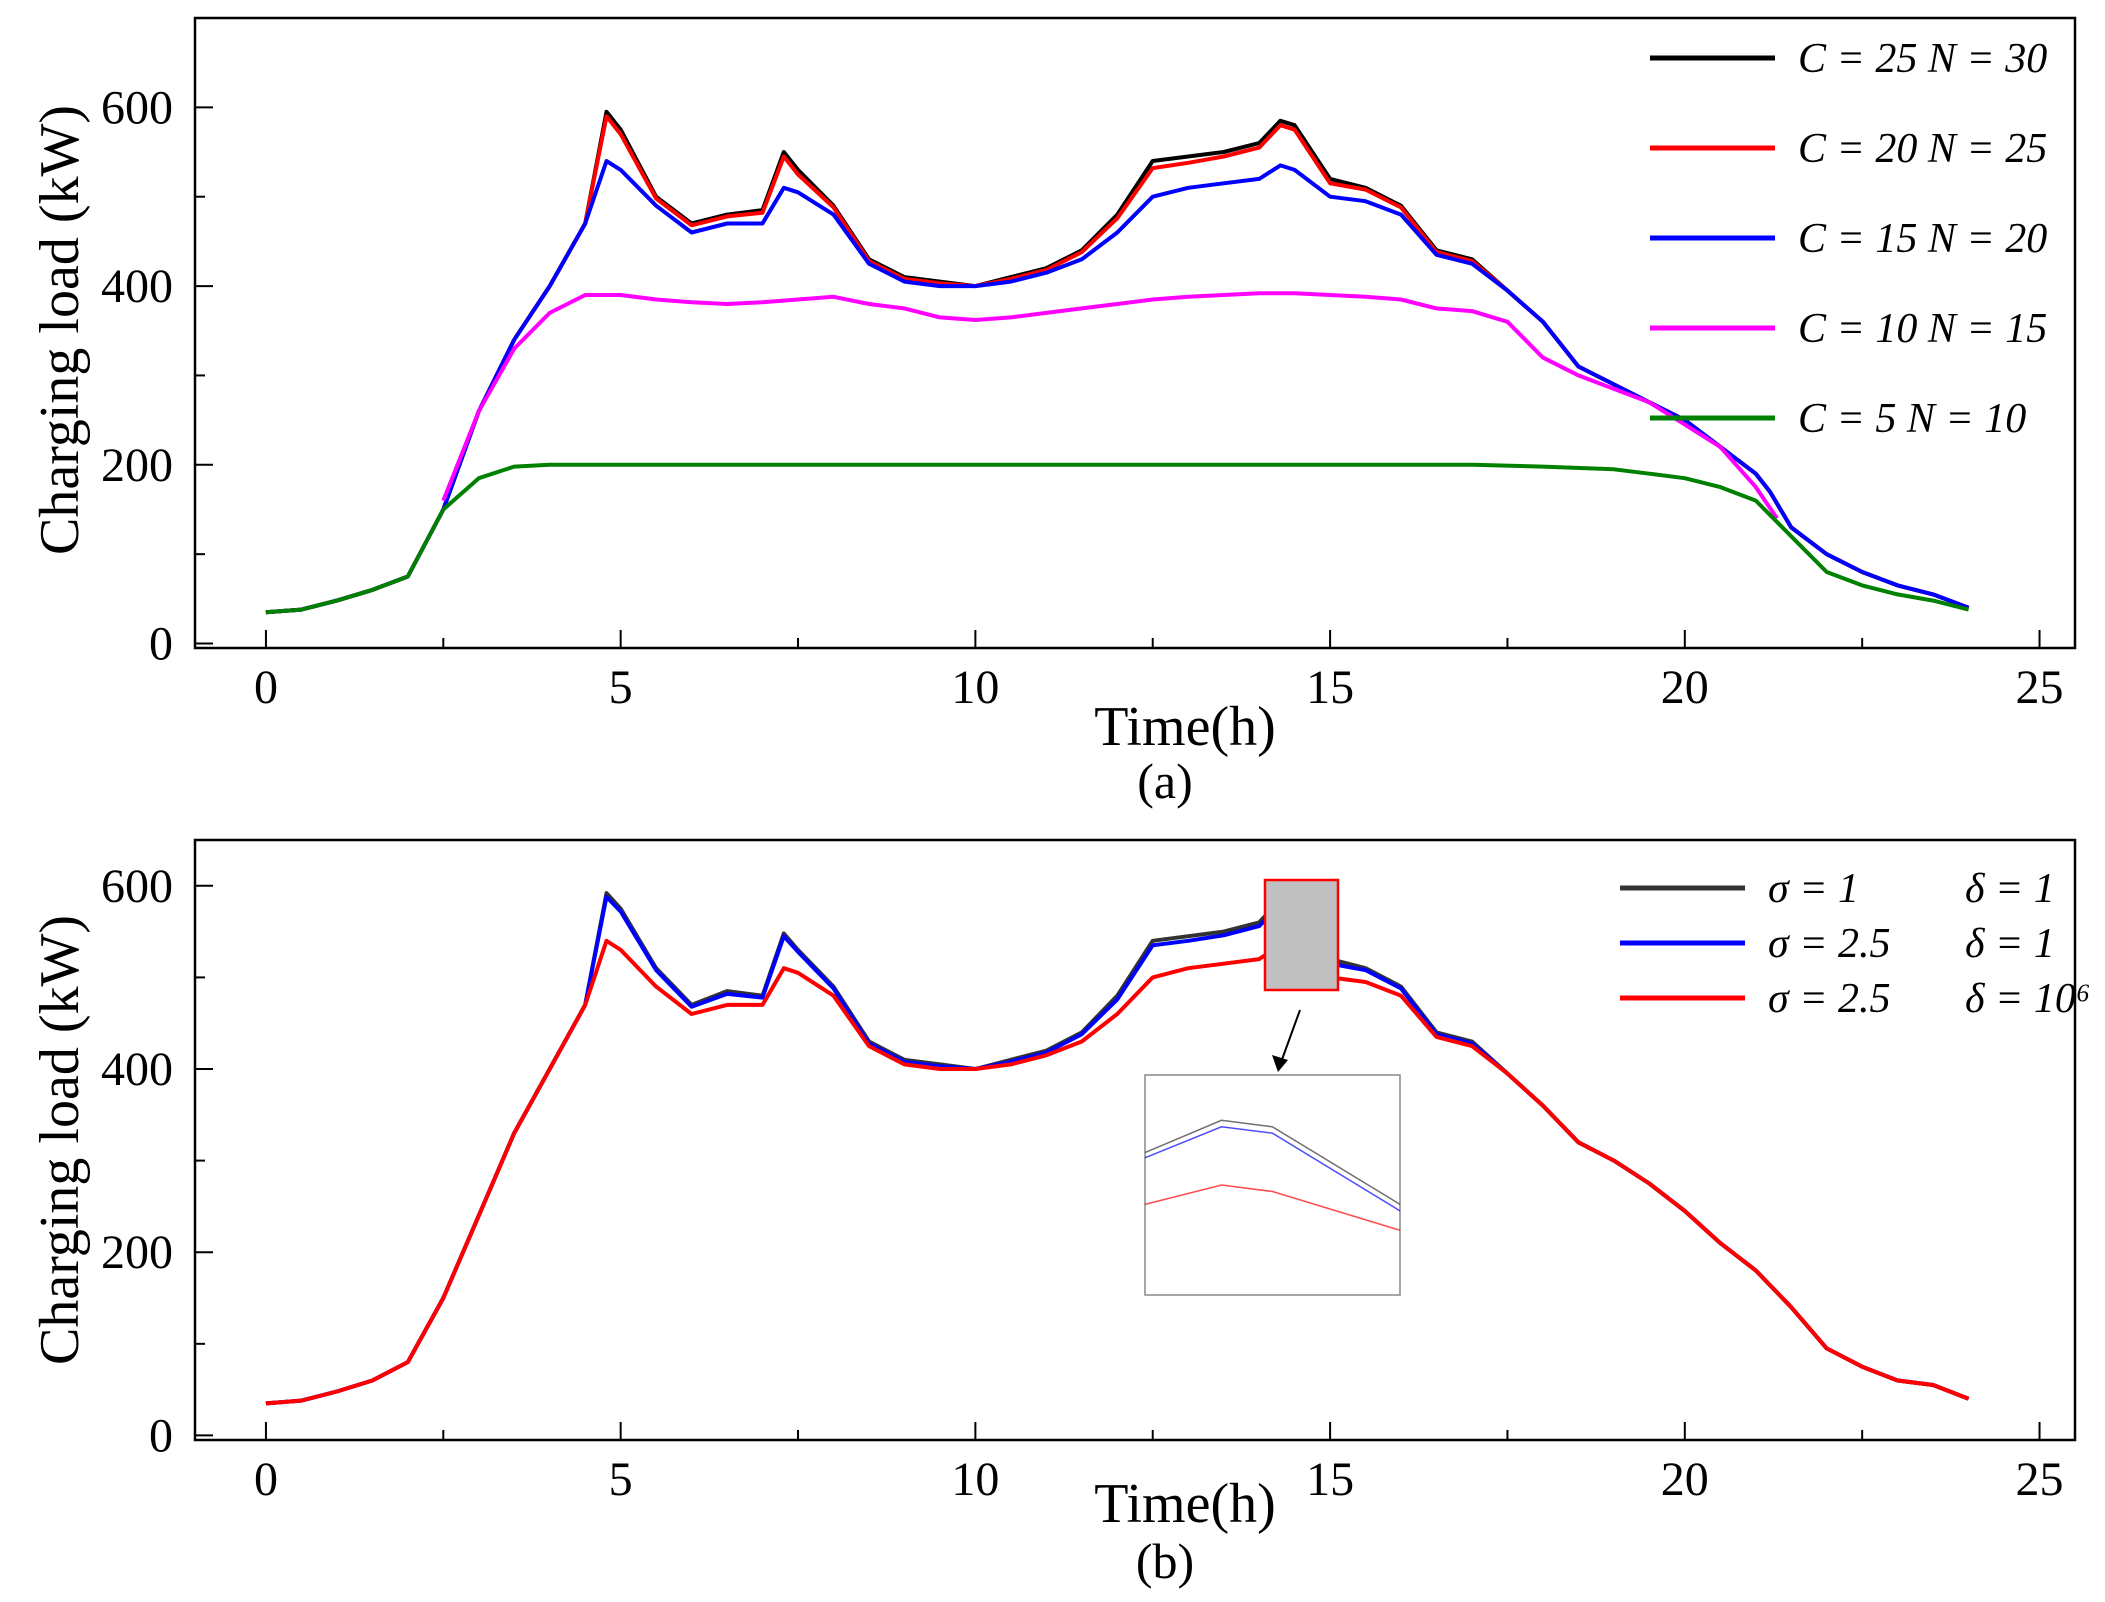 Image resolution: width=2105 pixels, height=1602 pixels. I want to click on legend-label: C = 25 N = 30, so click(1922, 59).